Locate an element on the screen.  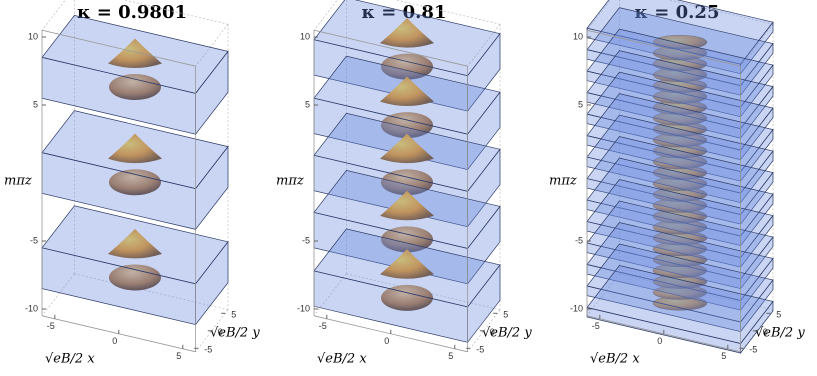
panel-title: κ = 0.25 is located at coordinates (677, 12).